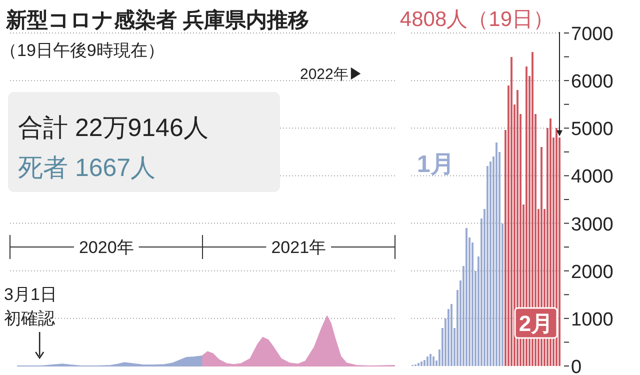 The height and width of the screenshot is (375, 640). I want to click on annotation: 死者 1667人, so click(87, 168).